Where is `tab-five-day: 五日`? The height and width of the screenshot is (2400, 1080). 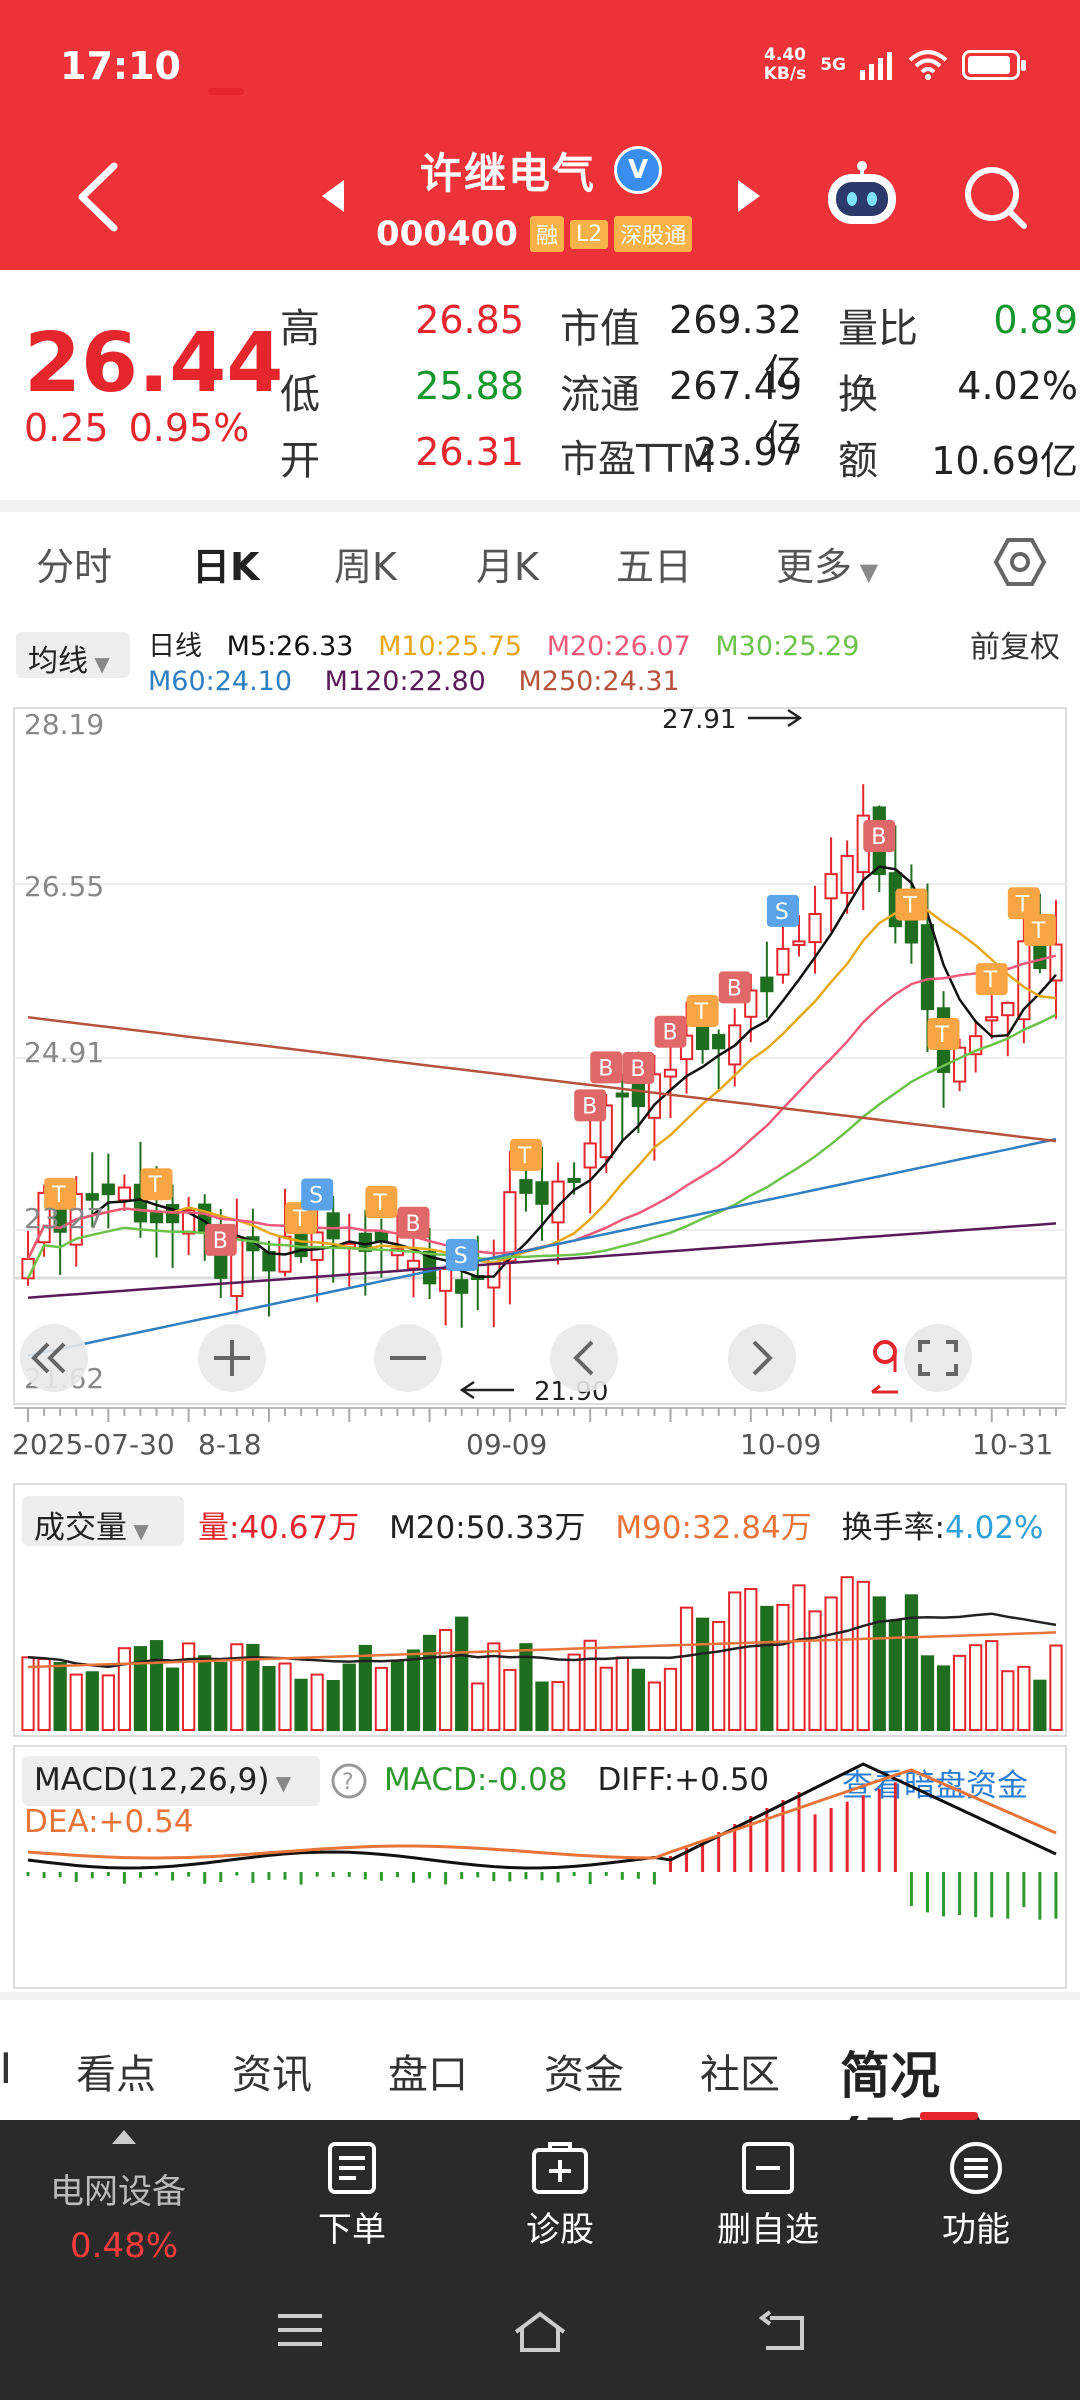 tab-five-day: 五日 is located at coordinates (654, 567).